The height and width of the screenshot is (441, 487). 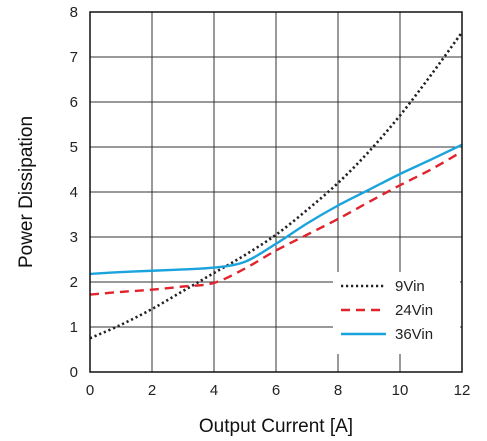 What do you see at coordinates (74, 12) in the screenshot?
I see `y-tick-label: 8` at bounding box center [74, 12].